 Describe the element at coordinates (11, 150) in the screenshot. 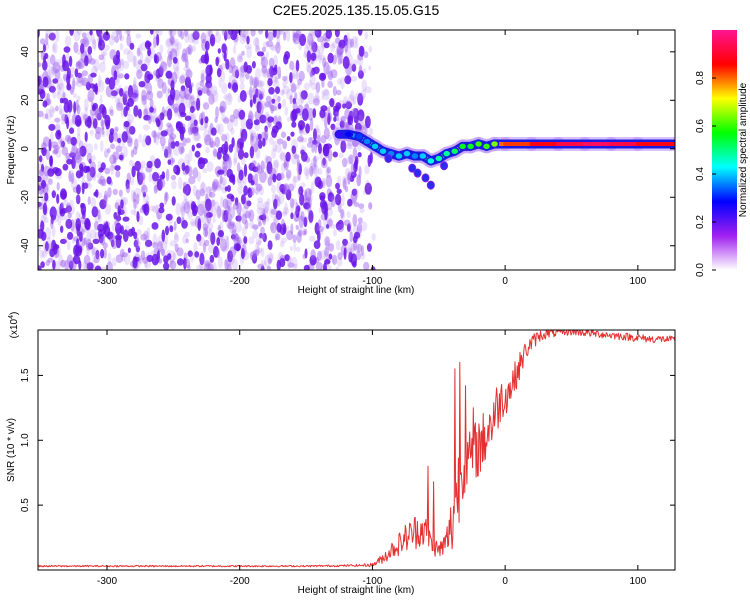

I see `spectrogram-y-axis-label: Frequency (Hz)` at that location.